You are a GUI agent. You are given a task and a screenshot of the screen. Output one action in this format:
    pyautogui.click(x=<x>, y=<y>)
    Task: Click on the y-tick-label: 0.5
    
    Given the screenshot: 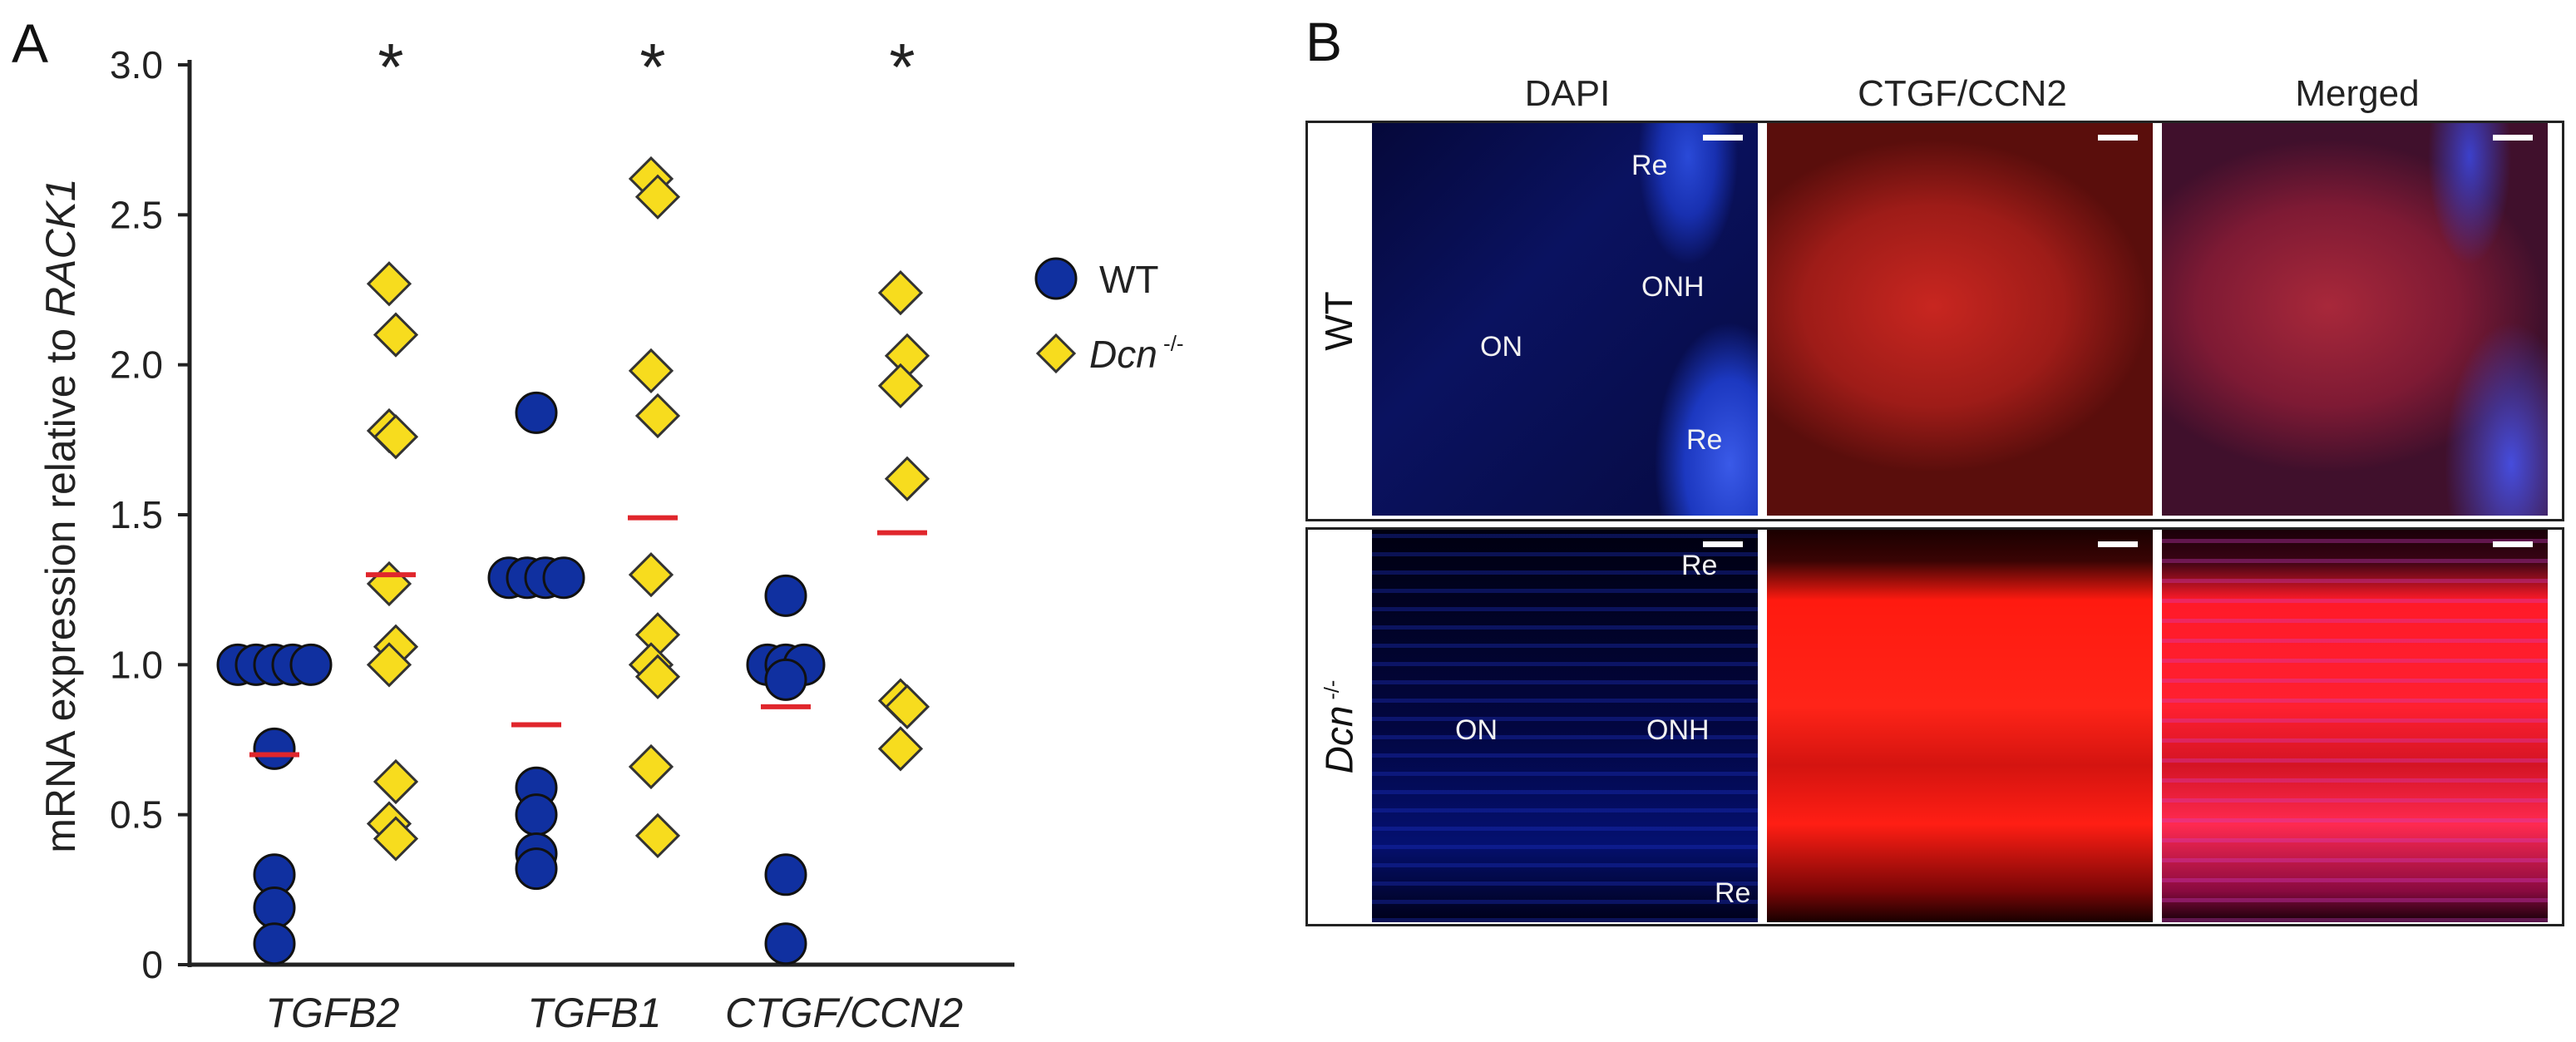 What is the action you would take?
    pyautogui.click(x=136, y=815)
    